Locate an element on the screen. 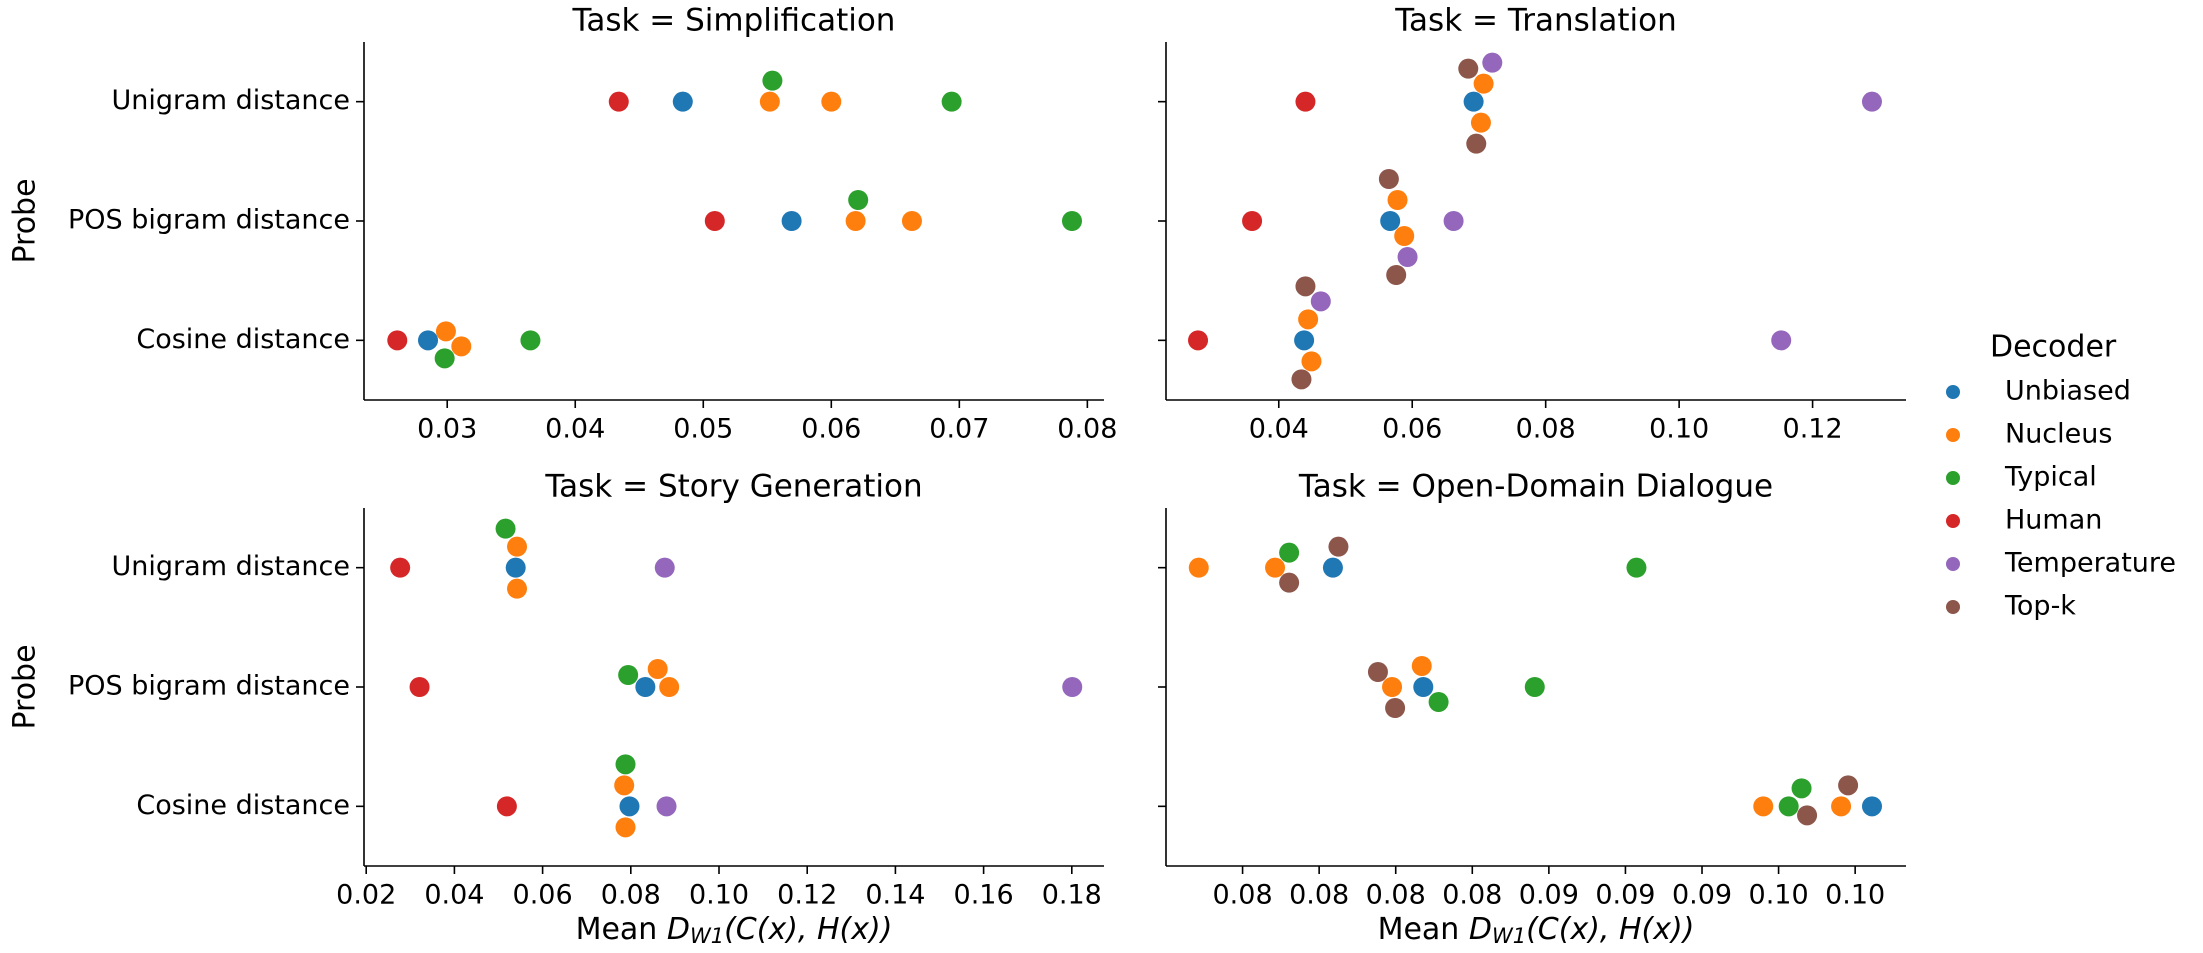 The width and height of the screenshot is (2203, 953). x-tick-label: 0.07 is located at coordinates (959, 429).